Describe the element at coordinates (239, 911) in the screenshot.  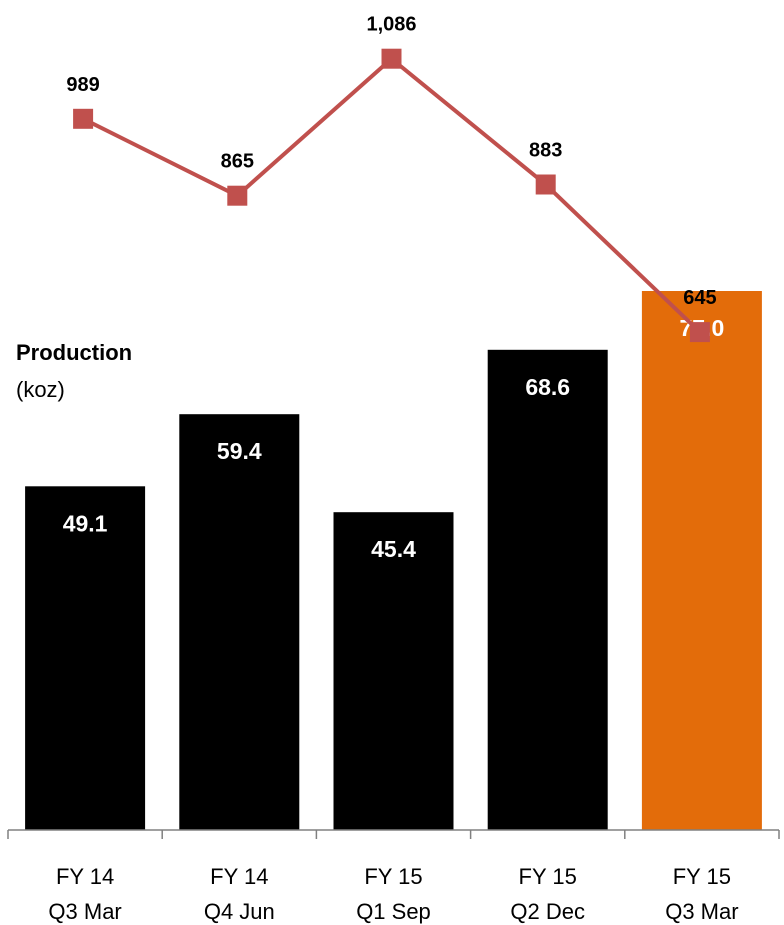
I see `x-tick-label: Q4 Jun` at that location.